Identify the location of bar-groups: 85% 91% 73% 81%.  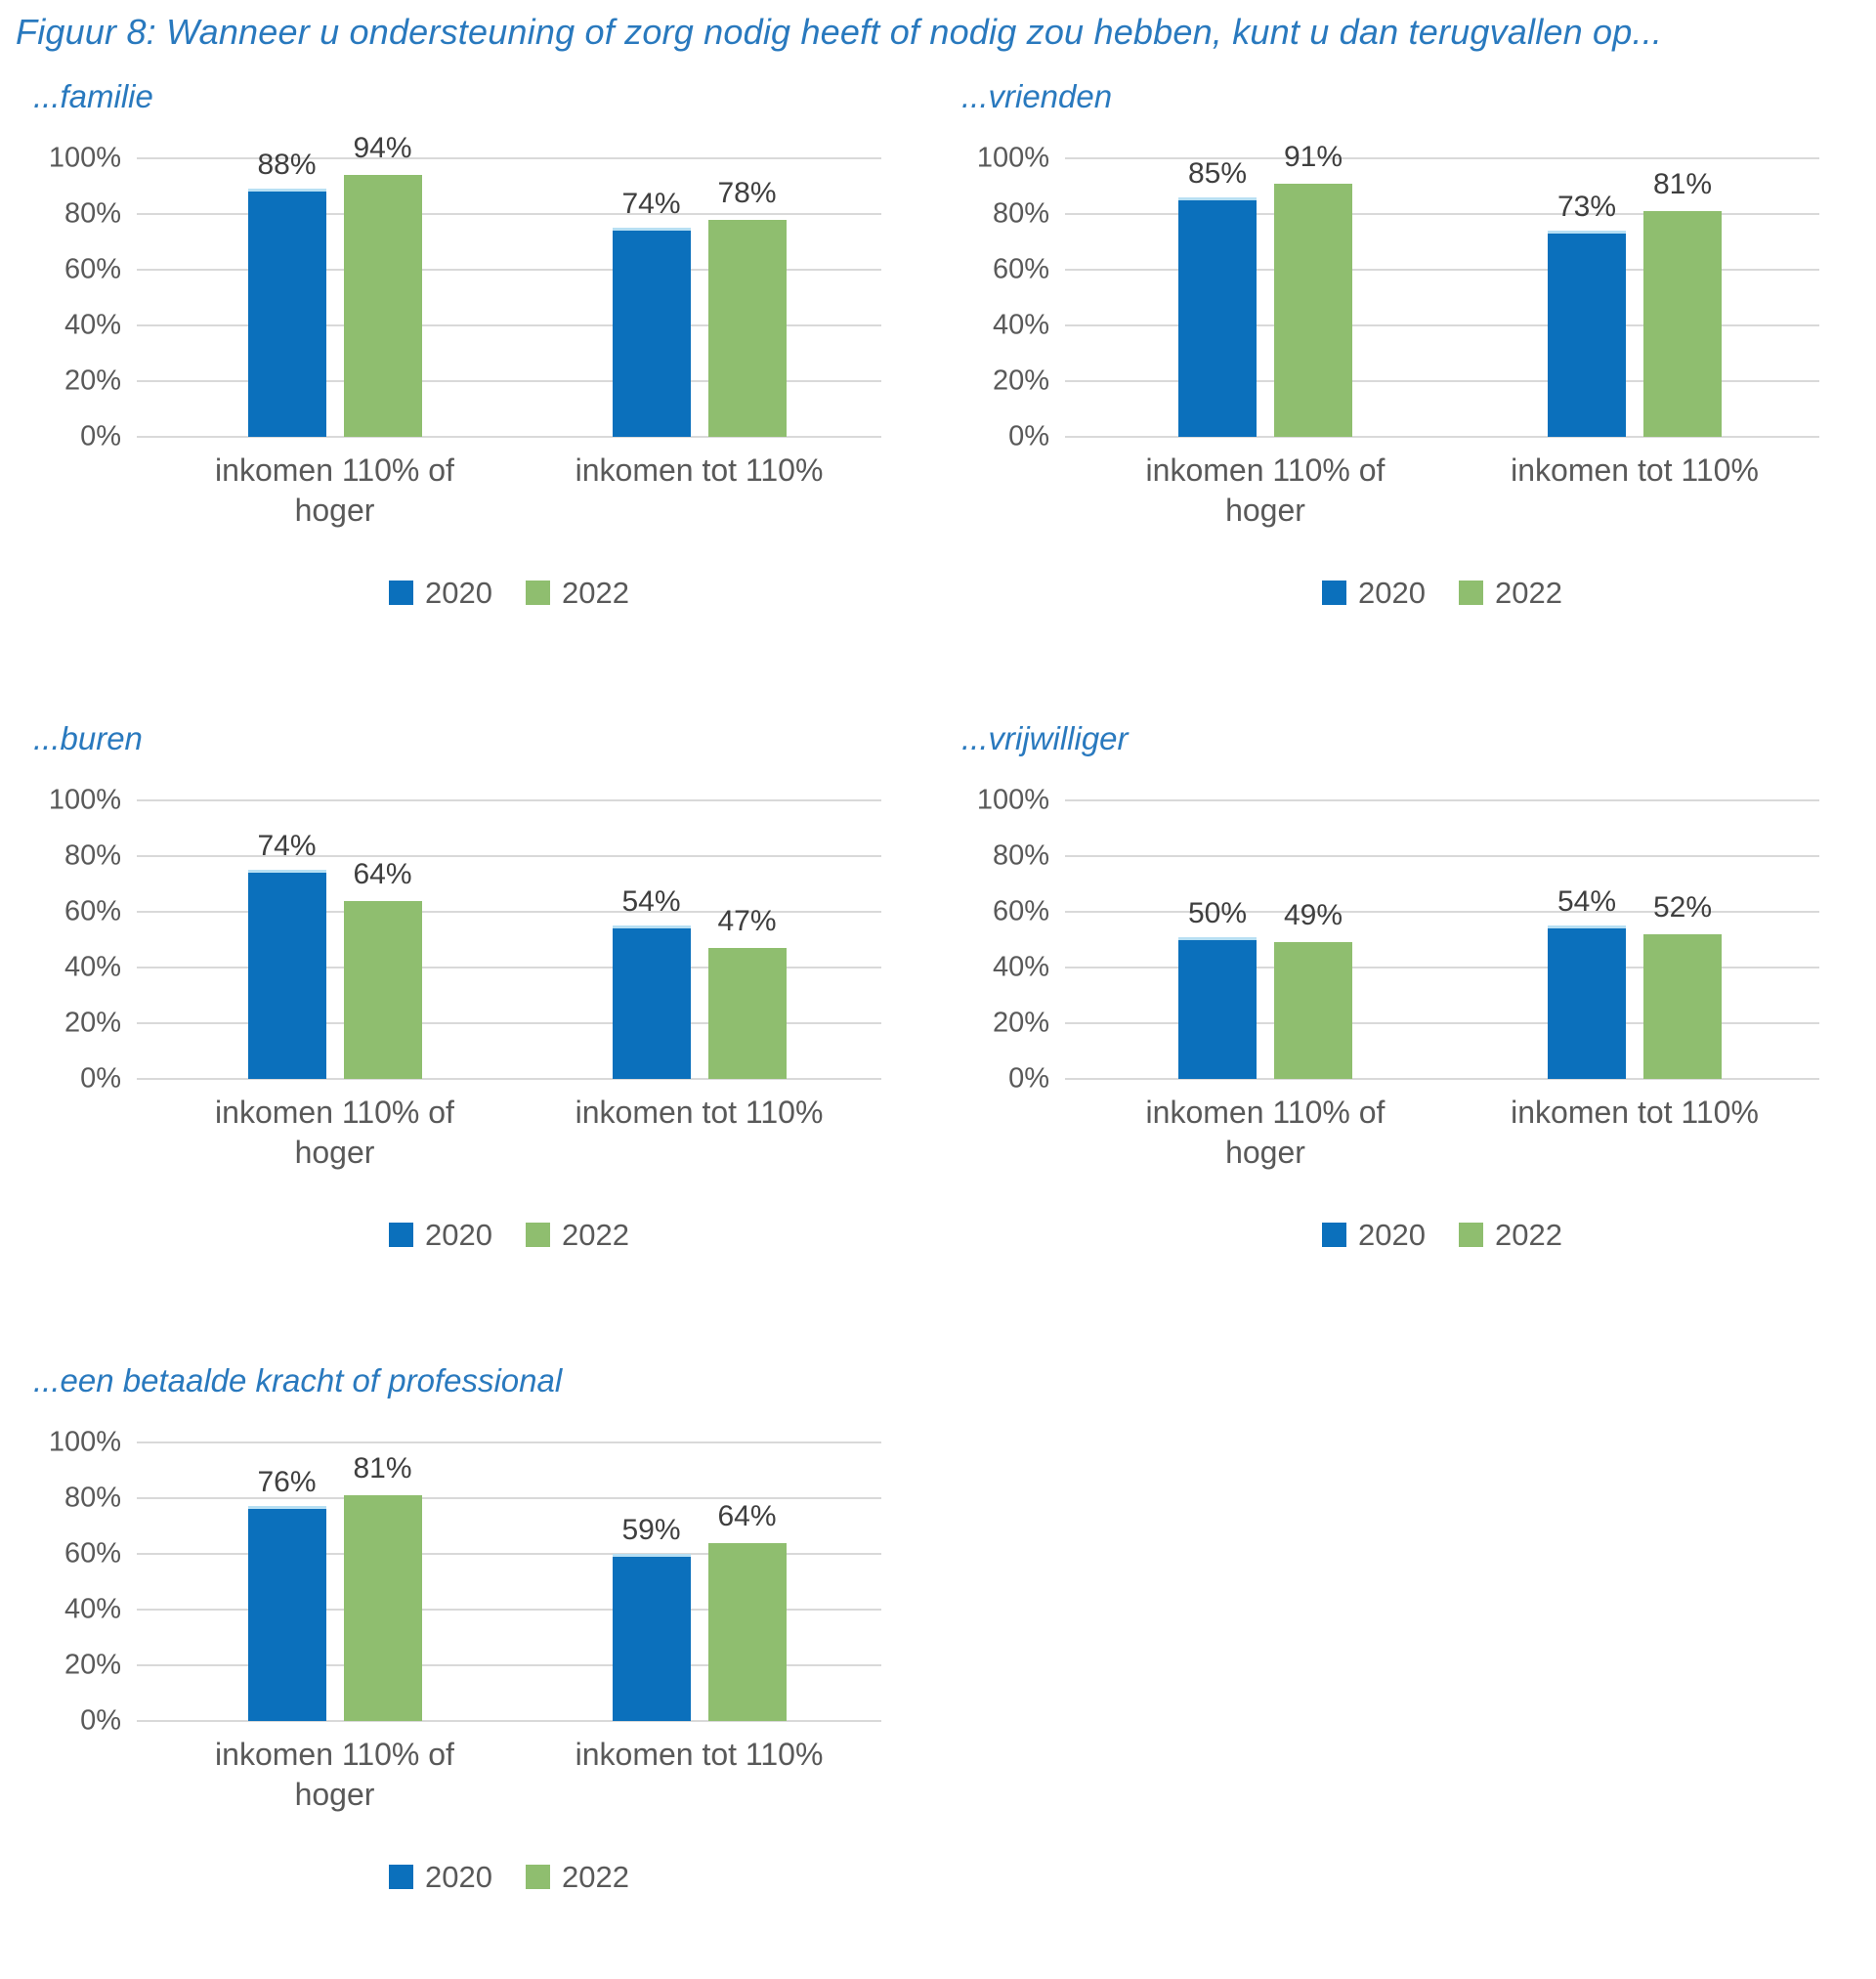
(1442, 289).